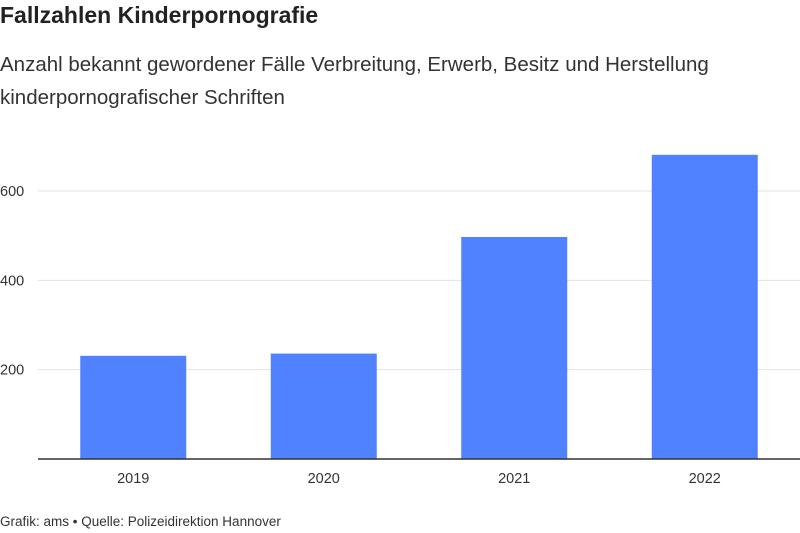  I want to click on y-tick-label-600: 600, so click(12, 192).